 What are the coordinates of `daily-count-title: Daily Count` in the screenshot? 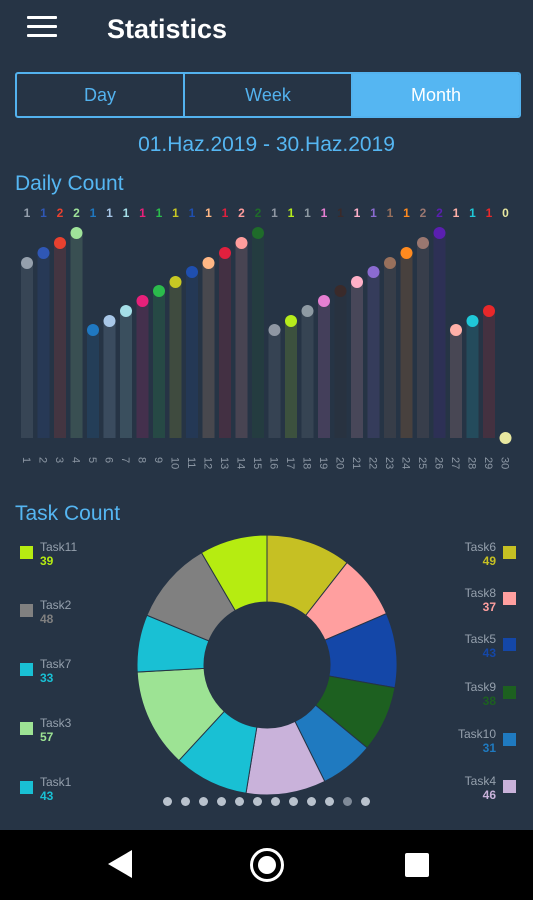 It's located at (69, 183).